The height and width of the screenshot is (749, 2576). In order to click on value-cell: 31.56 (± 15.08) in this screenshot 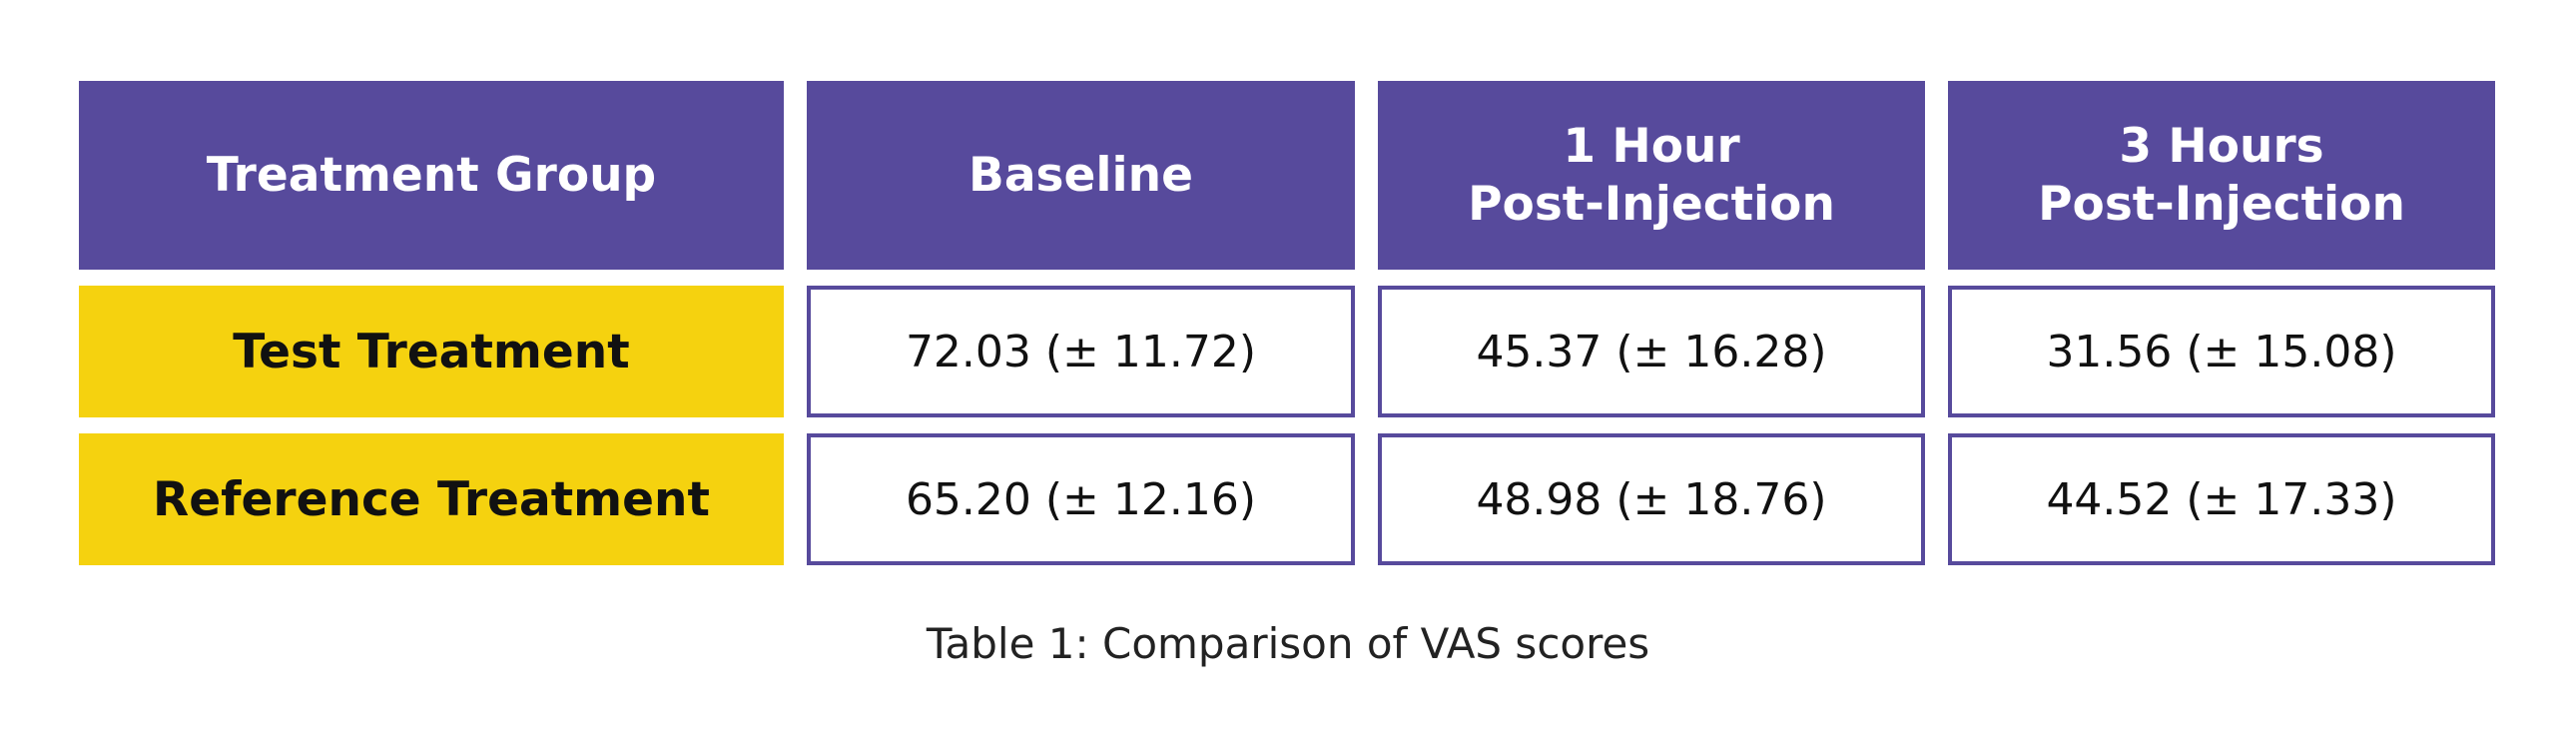, I will do `click(2221, 351)`.